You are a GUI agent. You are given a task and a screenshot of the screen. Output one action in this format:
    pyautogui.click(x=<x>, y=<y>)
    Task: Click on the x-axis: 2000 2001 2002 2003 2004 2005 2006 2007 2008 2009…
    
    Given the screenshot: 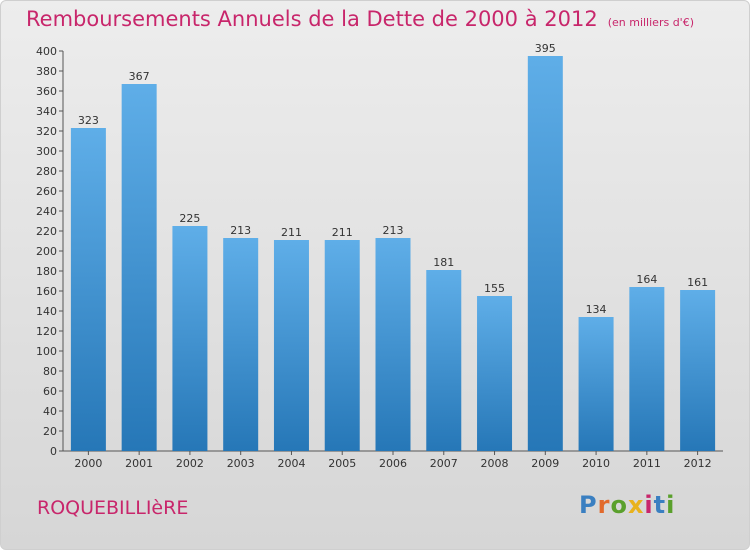 What is the action you would take?
    pyautogui.click(x=393, y=460)
    